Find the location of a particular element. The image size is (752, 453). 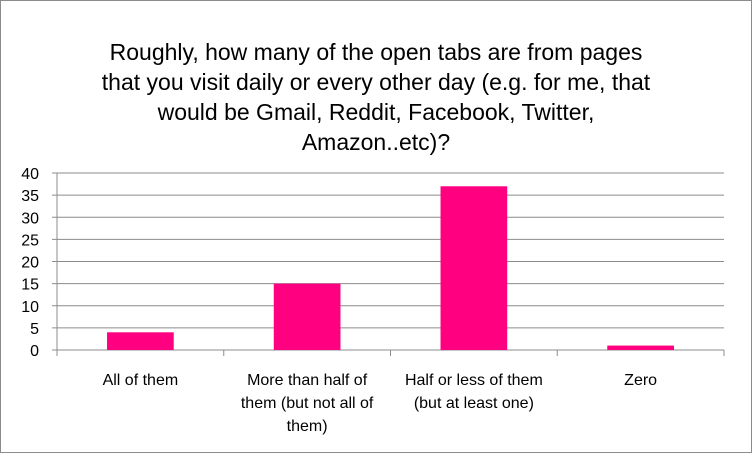

y-tick-label: 15 is located at coordinates (30, 285).